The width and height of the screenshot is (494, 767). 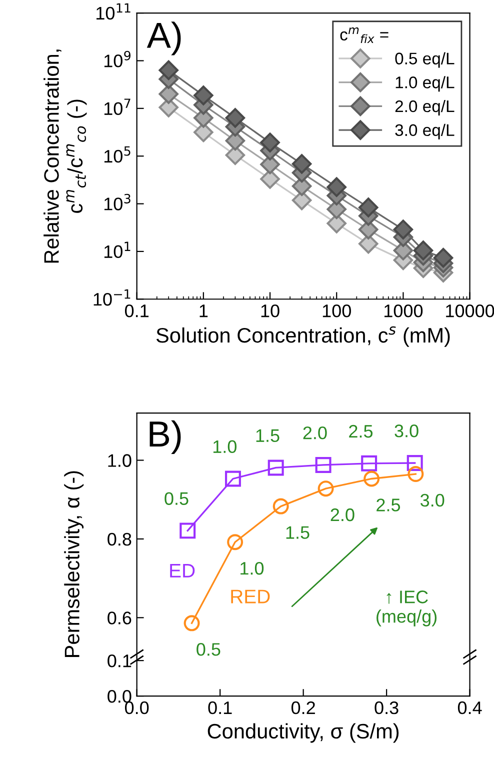 What do you see at coordinates (424, 60) in the screenshot?
I see `legend-label: 0.5 eq/L` at bounding box center [424, 60].